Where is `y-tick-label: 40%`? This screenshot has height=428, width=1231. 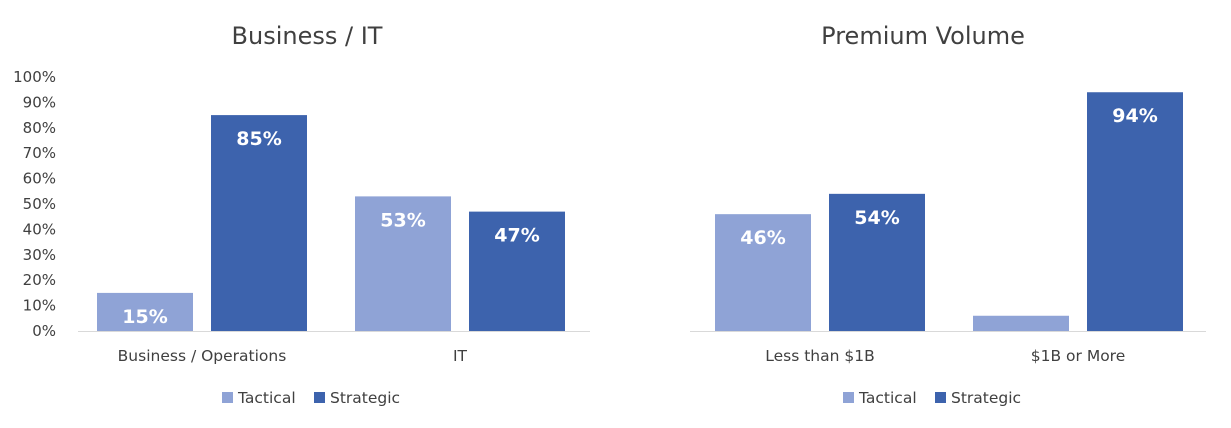
y-tick-label: 40% is located at coordinates (39, 229).